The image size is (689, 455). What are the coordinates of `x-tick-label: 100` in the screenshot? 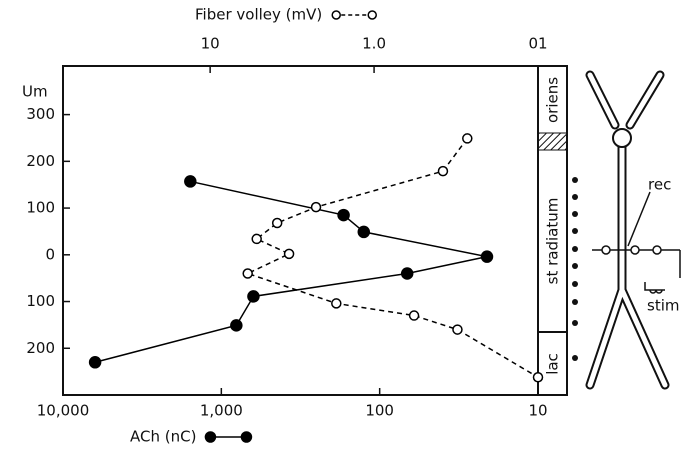 It's located at (379, 411).